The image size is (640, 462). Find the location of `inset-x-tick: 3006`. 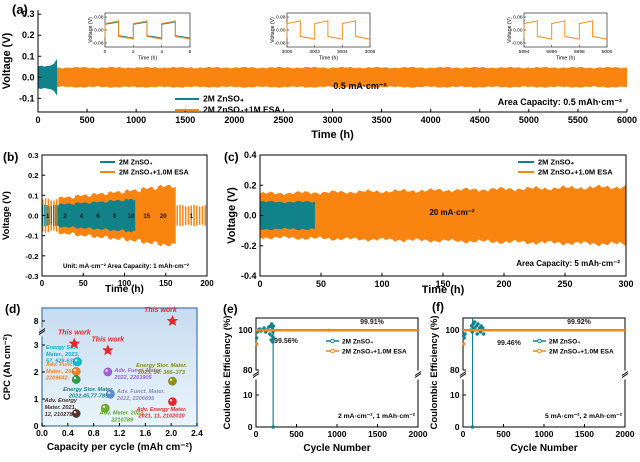

inset-x-tick: 3006 is located at coordinates (370, 52).